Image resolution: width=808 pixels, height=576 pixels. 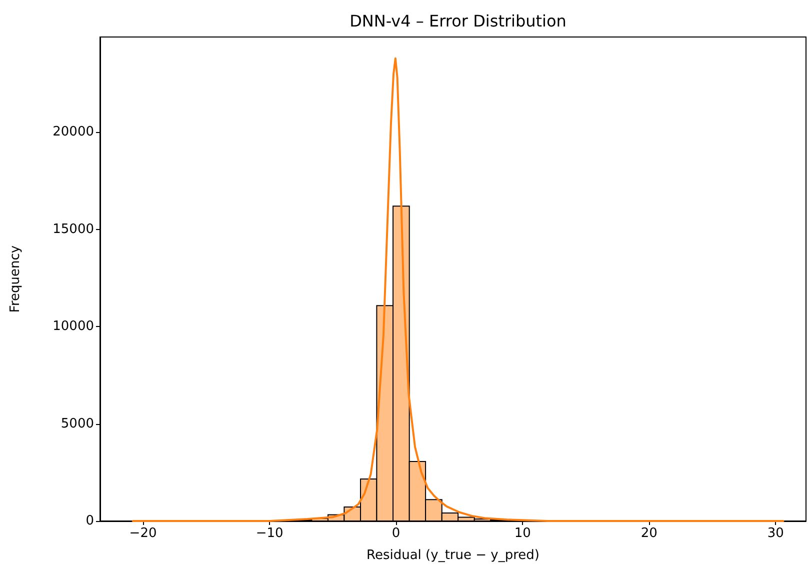 What do you see at coordinates (775, 533) in the screenshot?
I see `x-tick-label: 30` at bounding box center [775, 533].